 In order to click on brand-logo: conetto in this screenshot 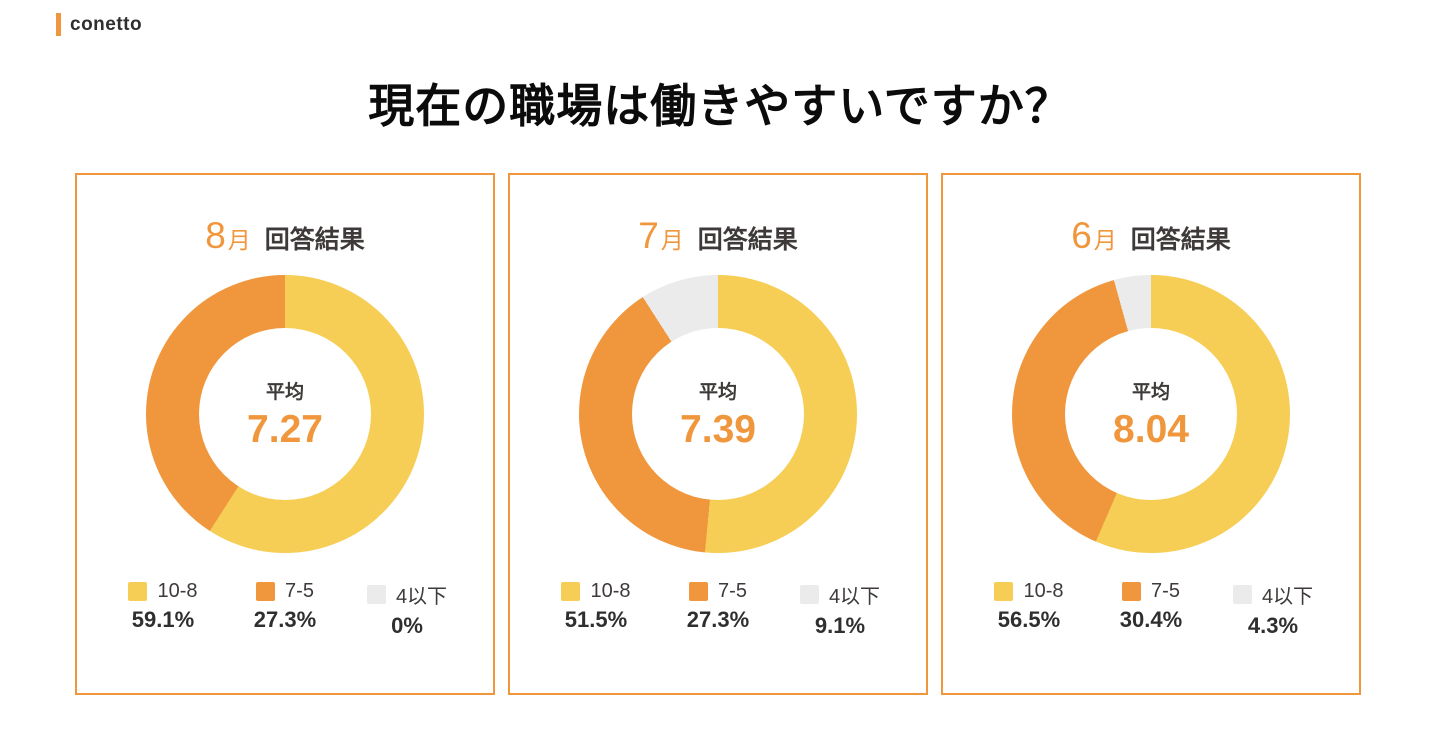, I will do `click(99, 24)`.